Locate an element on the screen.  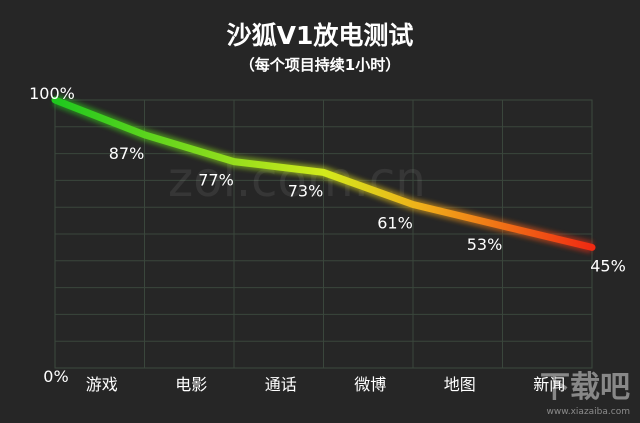
x-tick-label: 新闻 is located at coordinates (549, 384).